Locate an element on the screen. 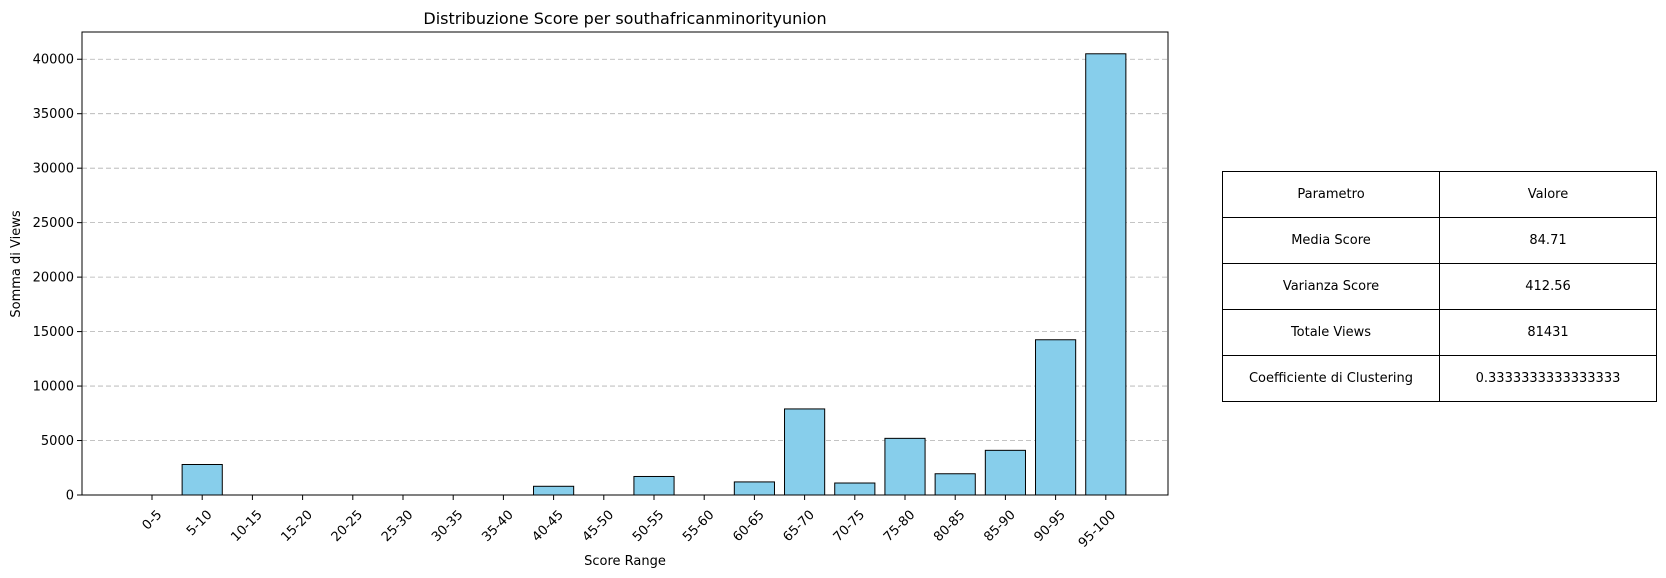 The width and height of the screenshot is (1666, 578). table-cell-parameter: Parametro is located at coordinates (1331, 194).